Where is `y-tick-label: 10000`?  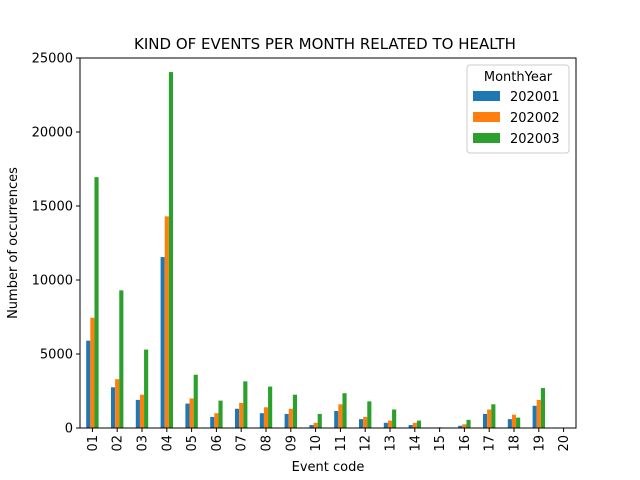 y-tick-label: 10000 is located at coordinates (52, 281).